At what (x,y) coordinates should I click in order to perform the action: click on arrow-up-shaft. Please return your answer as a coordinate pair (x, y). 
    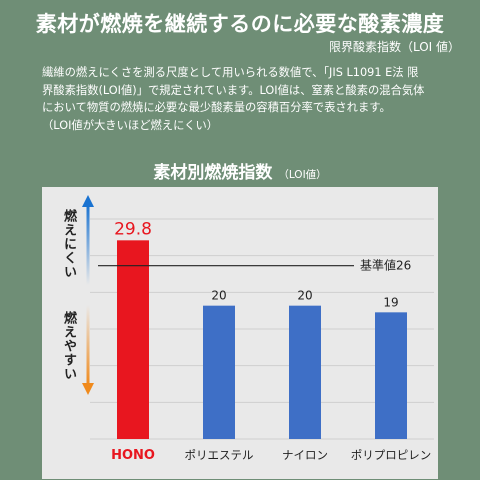
    Looking at the image, I should click on (88, 245).